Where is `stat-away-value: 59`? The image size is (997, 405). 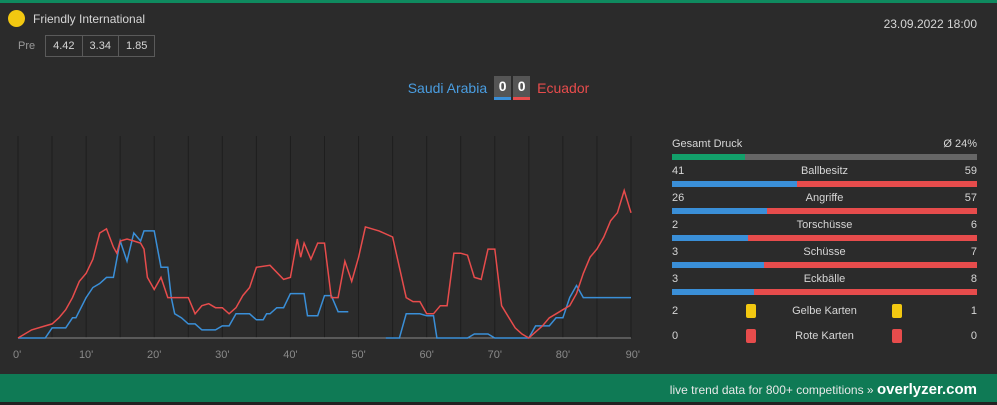
stat-away-value: 59 is located at coordinates (970, 171).